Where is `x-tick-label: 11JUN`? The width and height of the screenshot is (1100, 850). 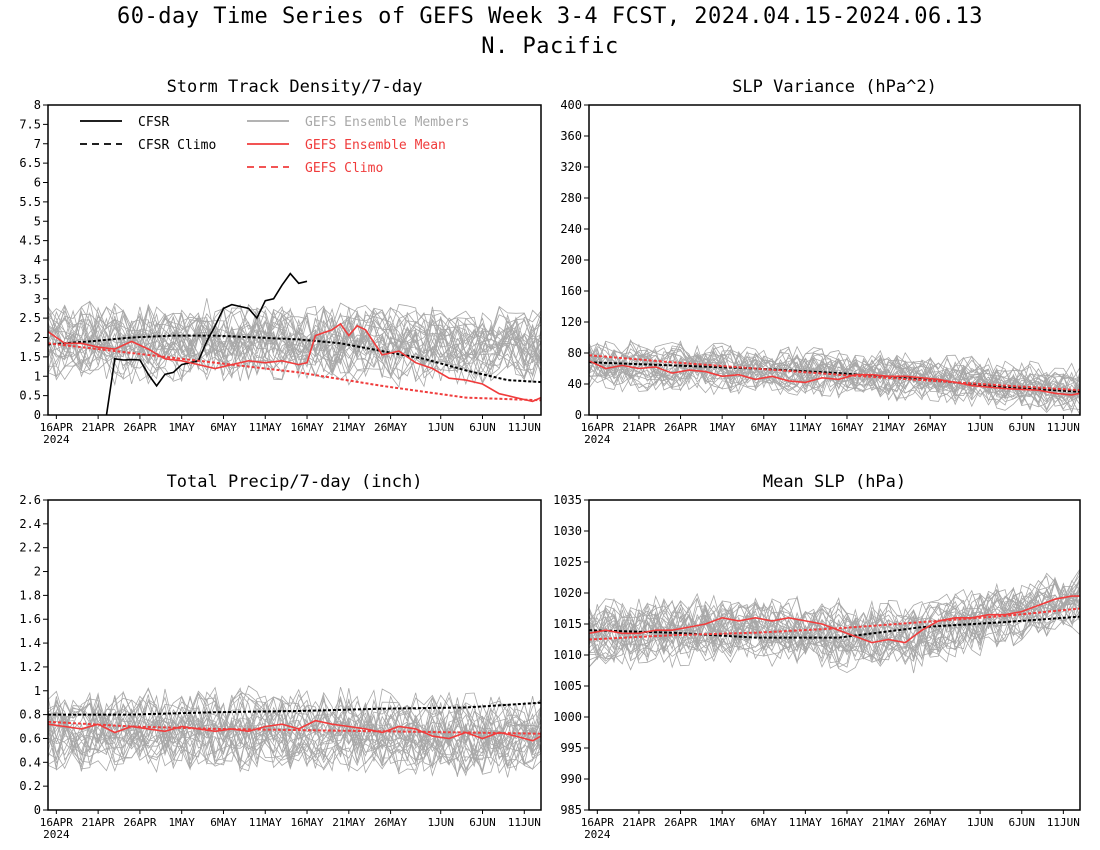
x-tick-label: 11JUN is located at coordinates (1063, 822).